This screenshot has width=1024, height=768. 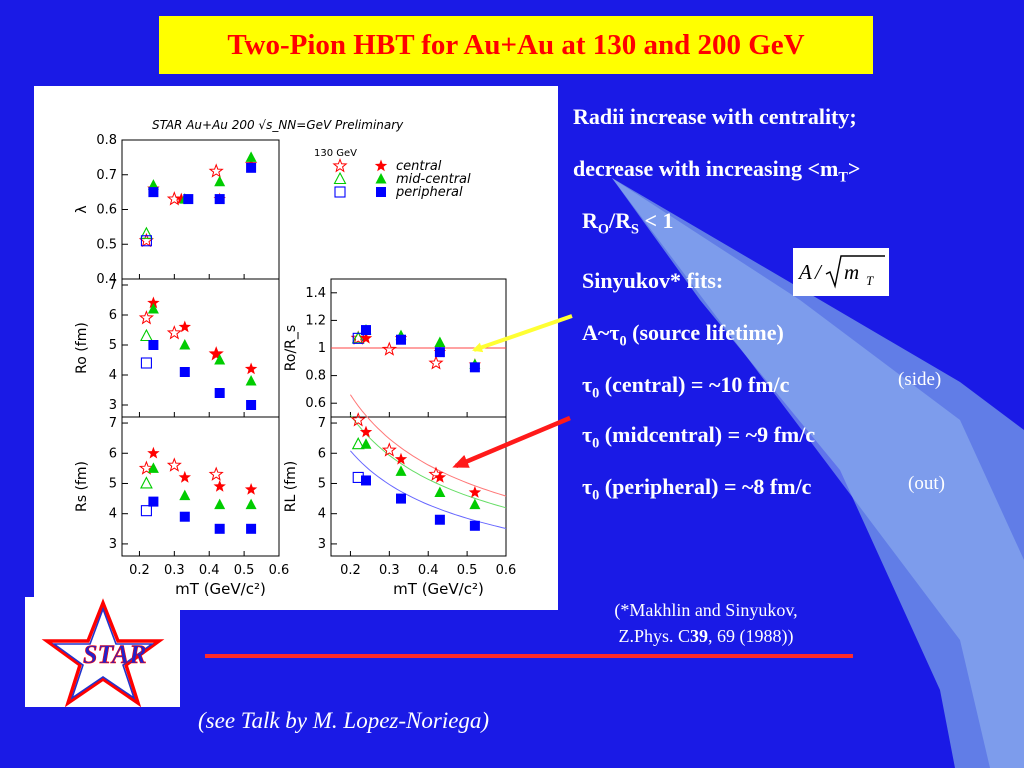 What do you see at coordinates (506, 570) in the screenshot?
I see `rl-xtick-label: 0.6` at bounding box center [506, 570].